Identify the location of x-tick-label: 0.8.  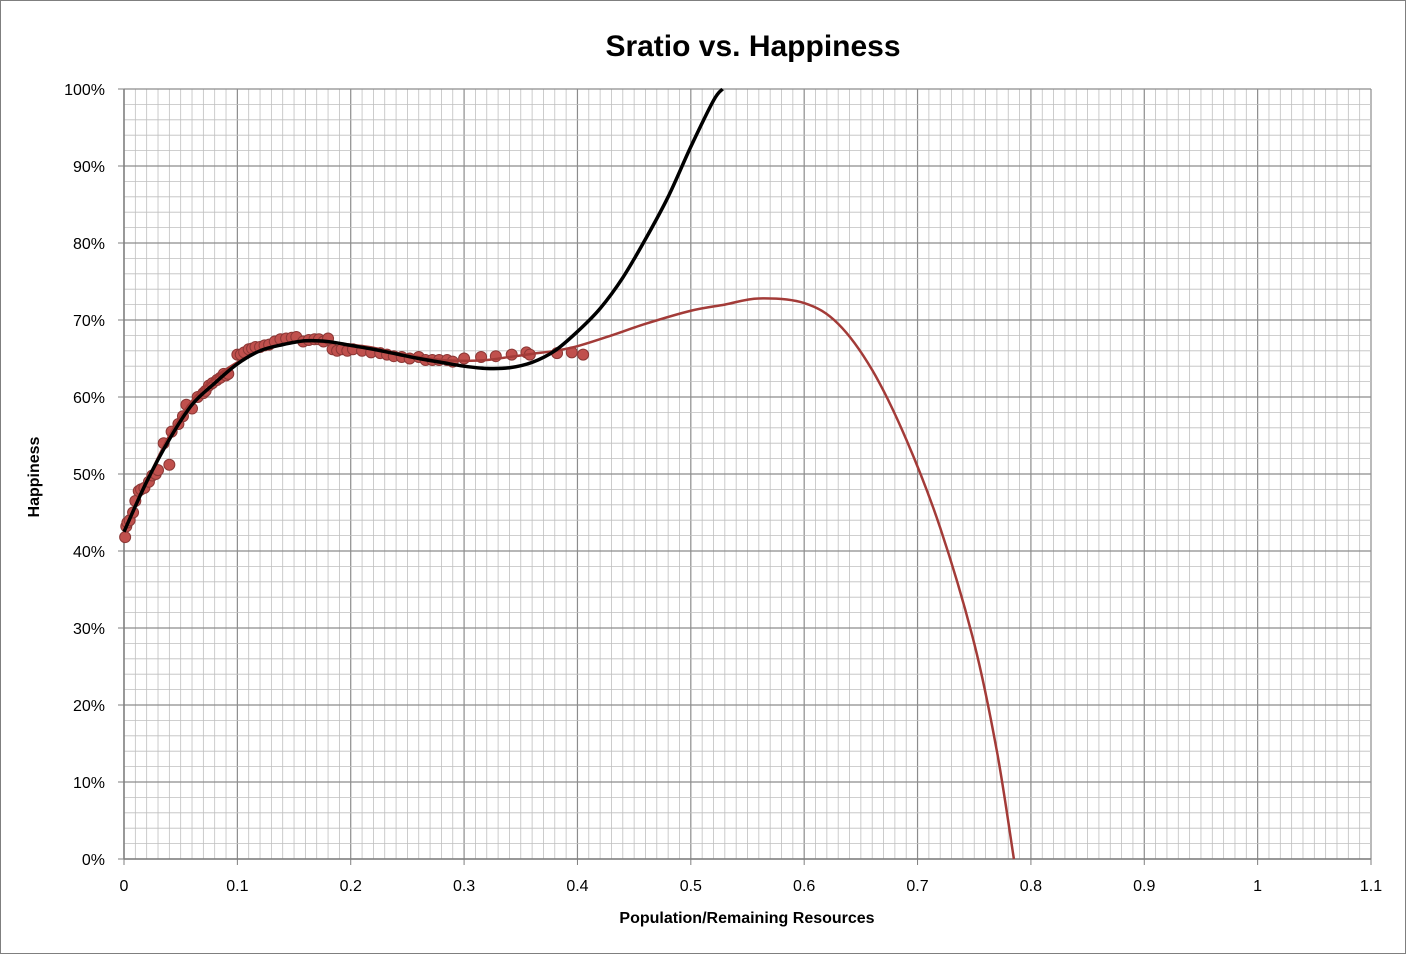
(1031, 886).